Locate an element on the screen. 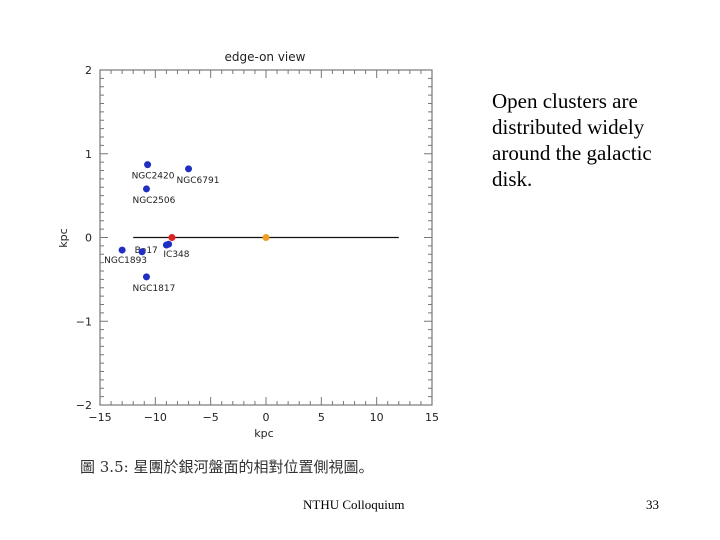 The image size is (720, 540). x-tick-label: −15 is located at coordinates (99, 417).